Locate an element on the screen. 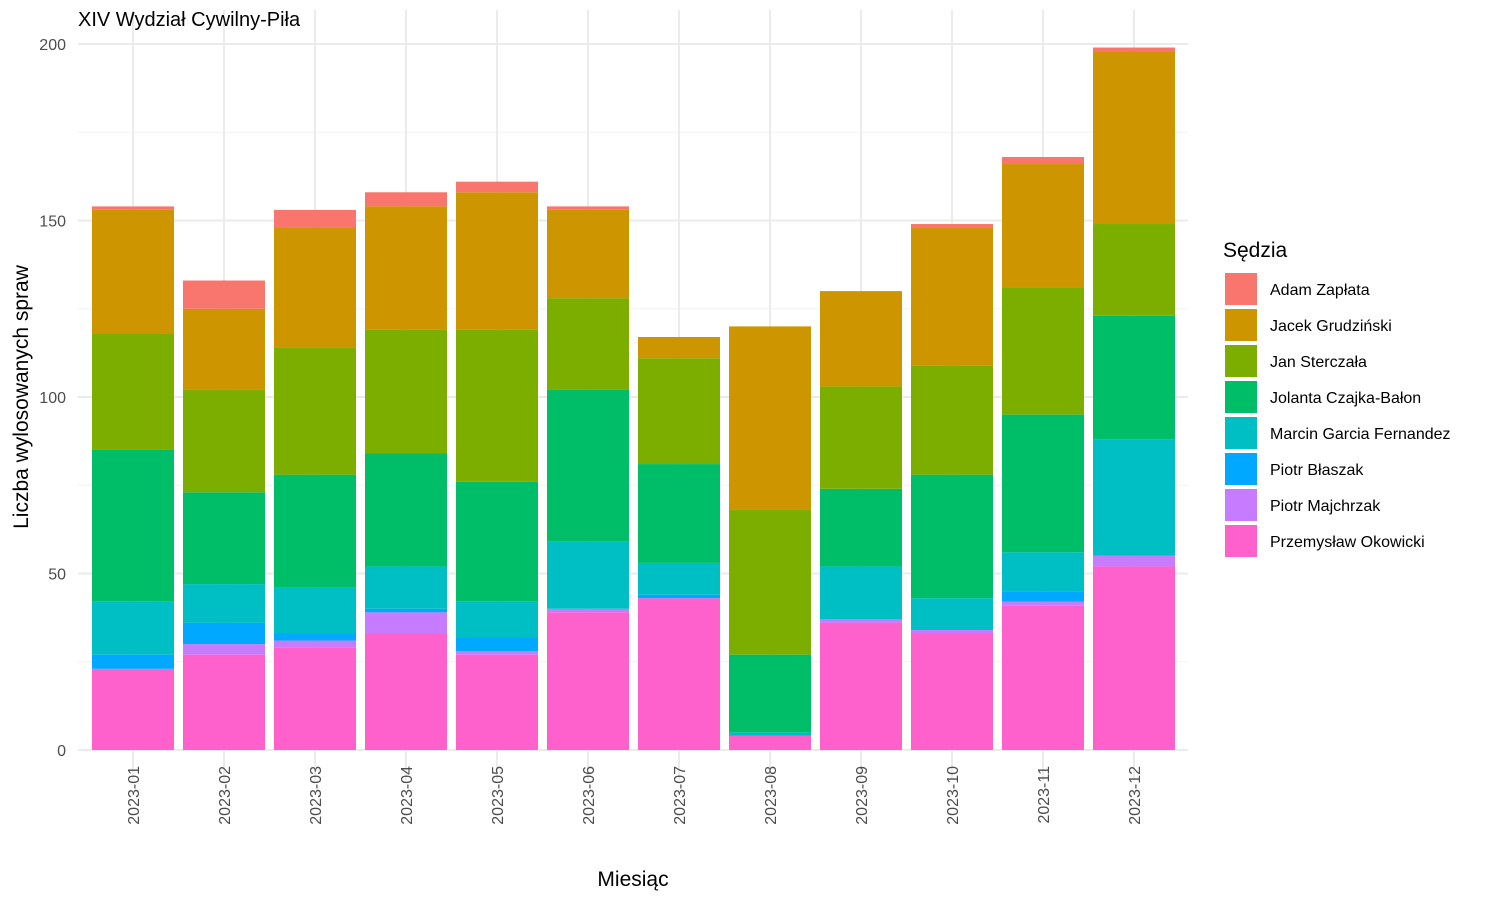 This screenshot has width=1500, height=905. x-axis-label: Miesiąc is located at coordinates (632, 879).